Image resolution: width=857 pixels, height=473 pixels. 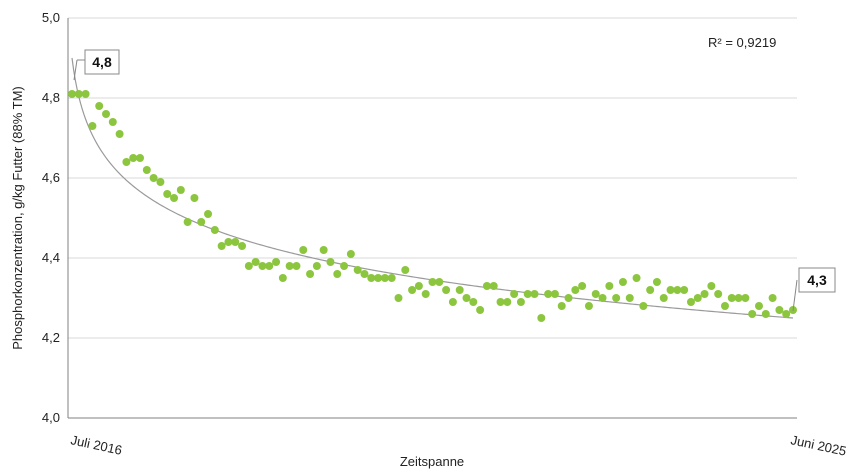 I want to click on callout-end: 4,3, so click(x=814, y=289).